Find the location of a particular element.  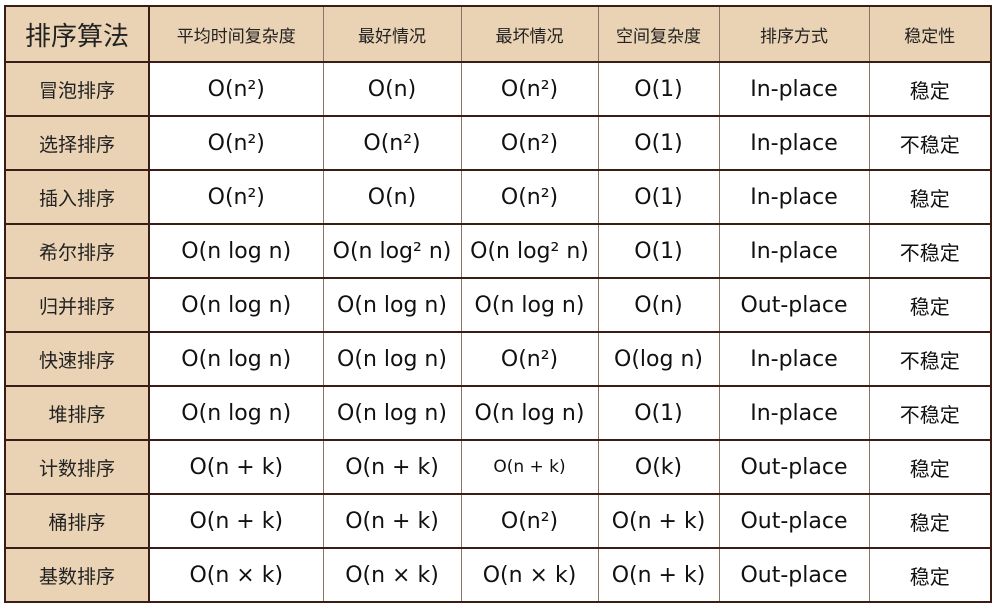

algorithm-name: 桶排序 is located at coordinates (77, 521).